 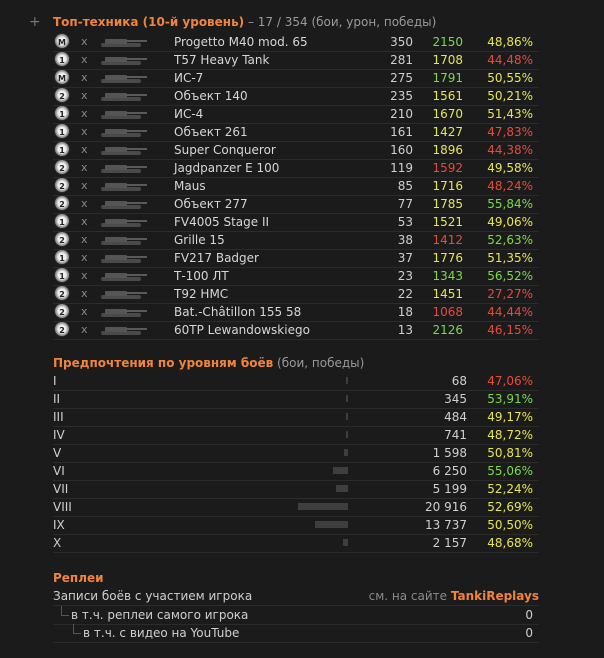 What do you see at coordinates (296, 204) in the screenshot?
I see `tank-row: 2 x Объект 277 77 1785 55,84%` at bounding box center [296, 204].